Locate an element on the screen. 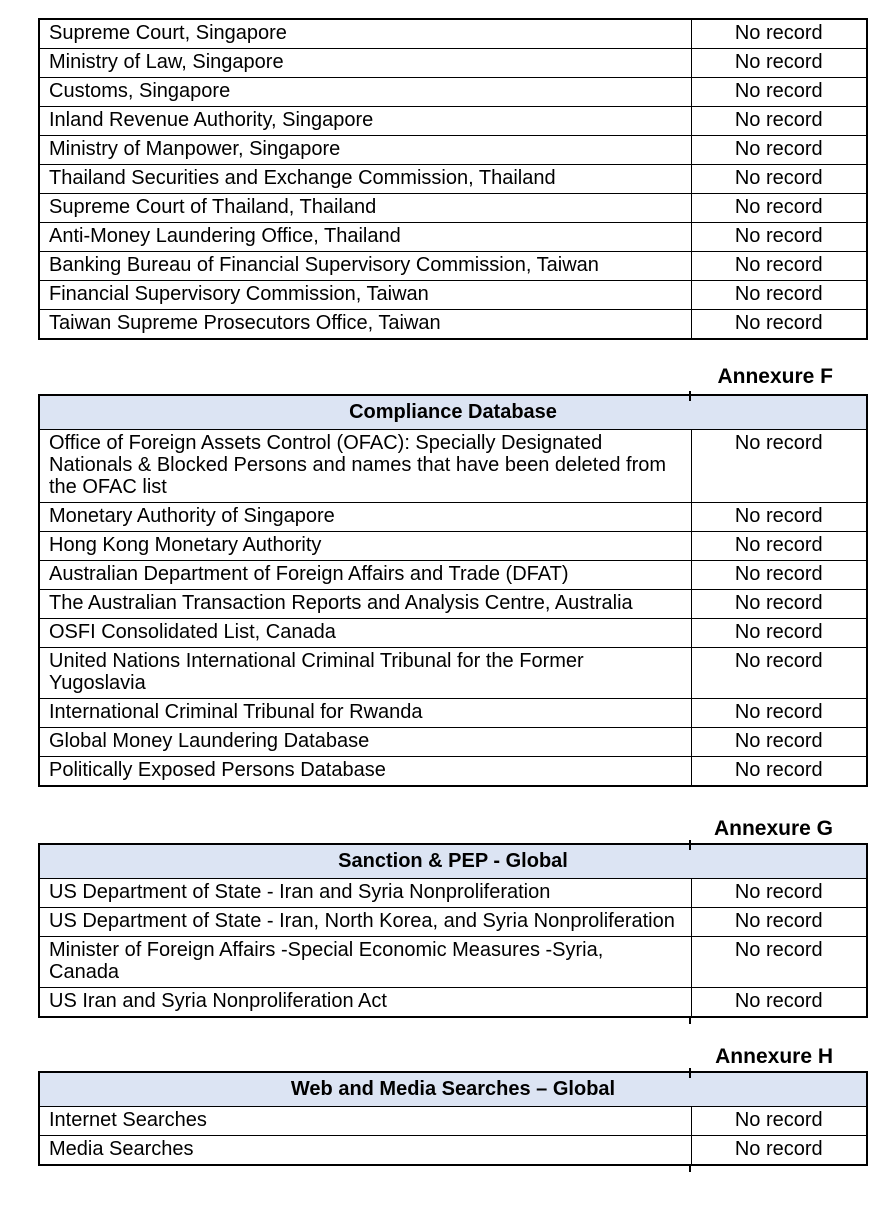 The height and width of the screenshot is (1230, 894). table-title-row: Compliance Database is located at coordinates (453, 412).